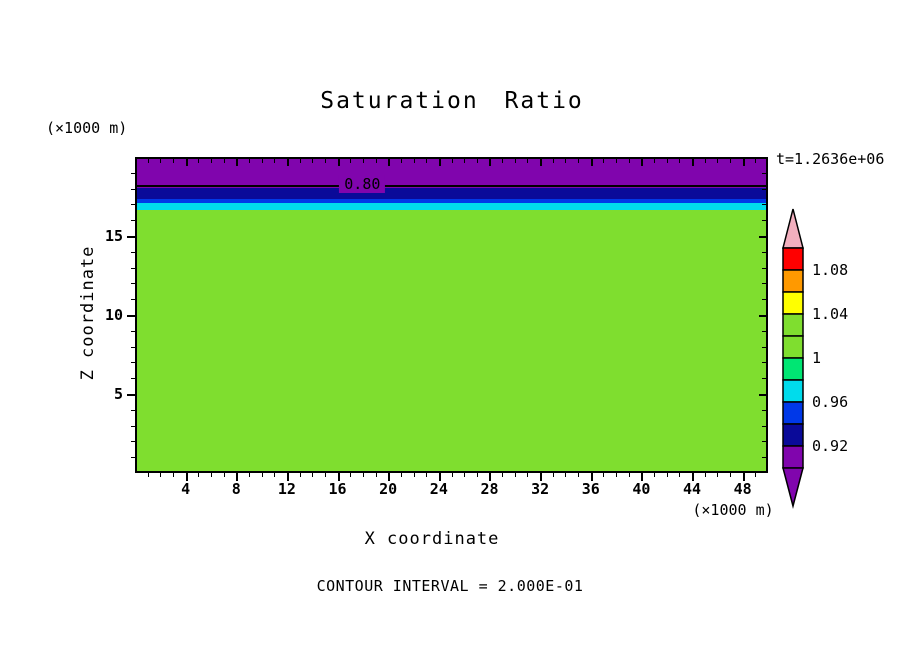 The height and width of the screenshot is (654, 904). What do you see at coordinates (450, 586) in the screenshot?
I see `contour-interval-note: CONTOUR INTERVAL = 2.000E-01` at bounding box center [450, 586].